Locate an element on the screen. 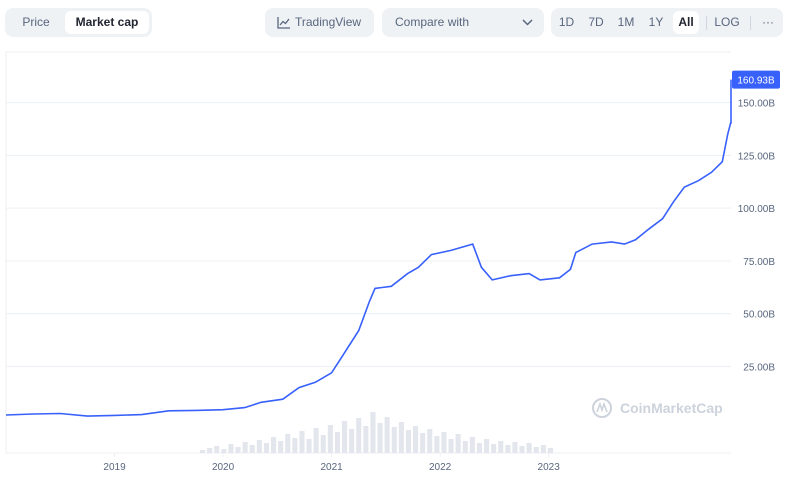 The height and width of the screenshot is (492, 786). time-range-selector: 1D 7D 1M 1Y All LOG ··· is located at coordinates (667, 22).